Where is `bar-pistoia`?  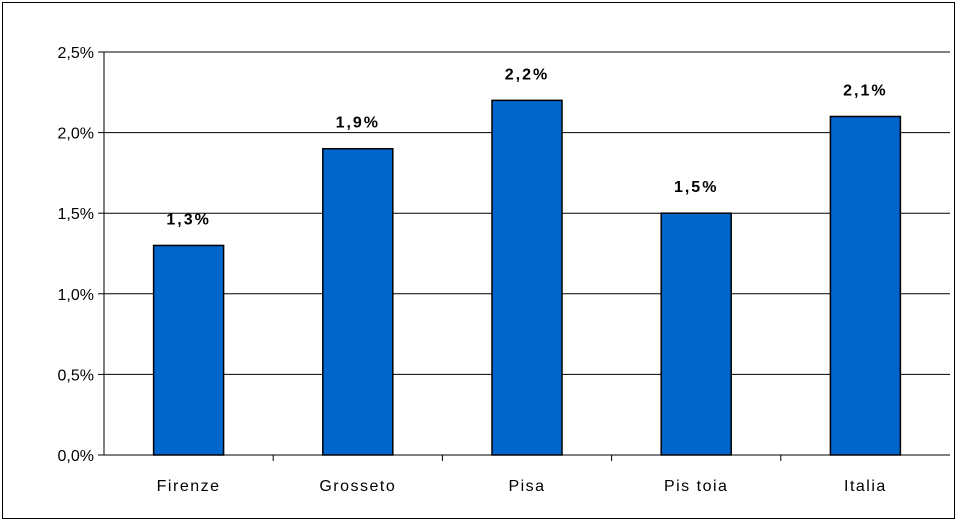 bar-pistoia is located at coordinates (696, 334).